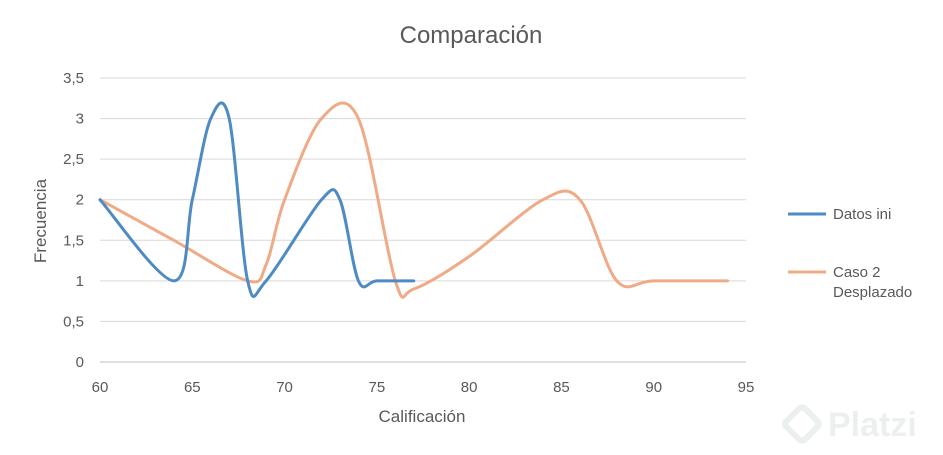 This screenshot has height=455, width=943. I want to click on y-tick-label: 1, so click(80, 281).